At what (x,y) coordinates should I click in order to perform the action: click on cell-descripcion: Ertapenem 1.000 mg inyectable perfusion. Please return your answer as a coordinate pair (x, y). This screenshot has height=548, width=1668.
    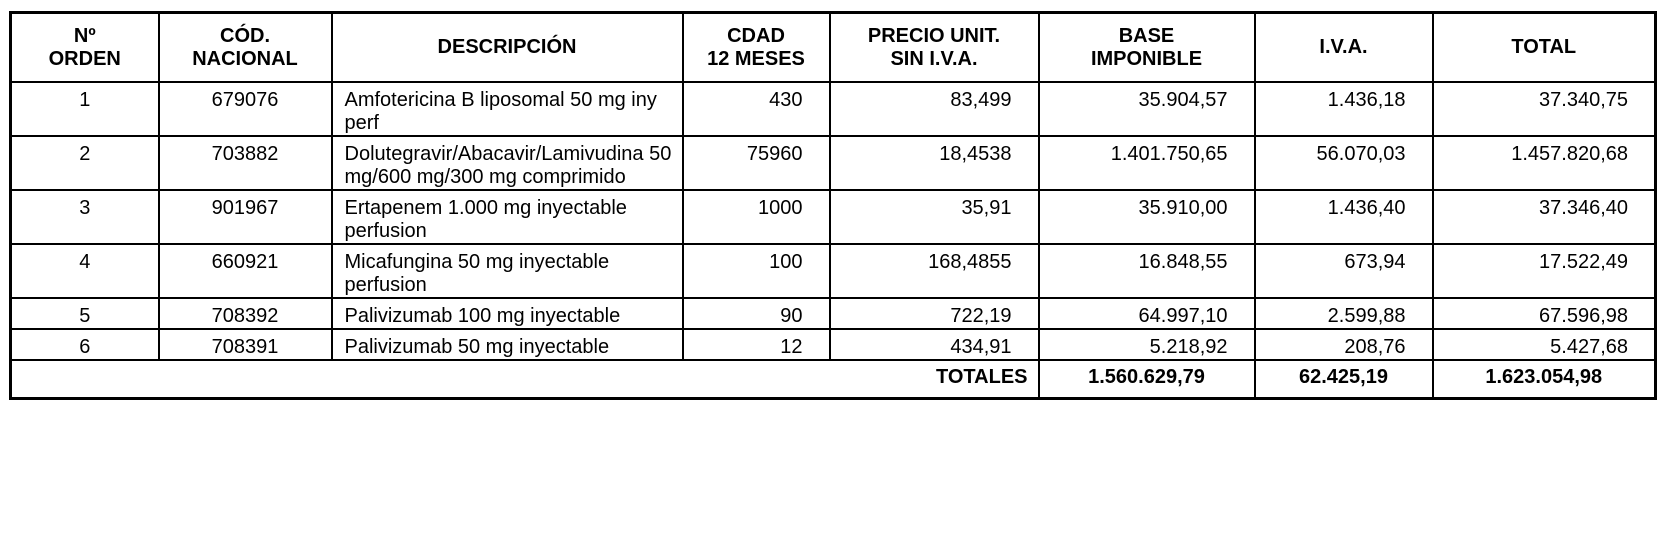
    Looking at the image, I should click on (507, 217).